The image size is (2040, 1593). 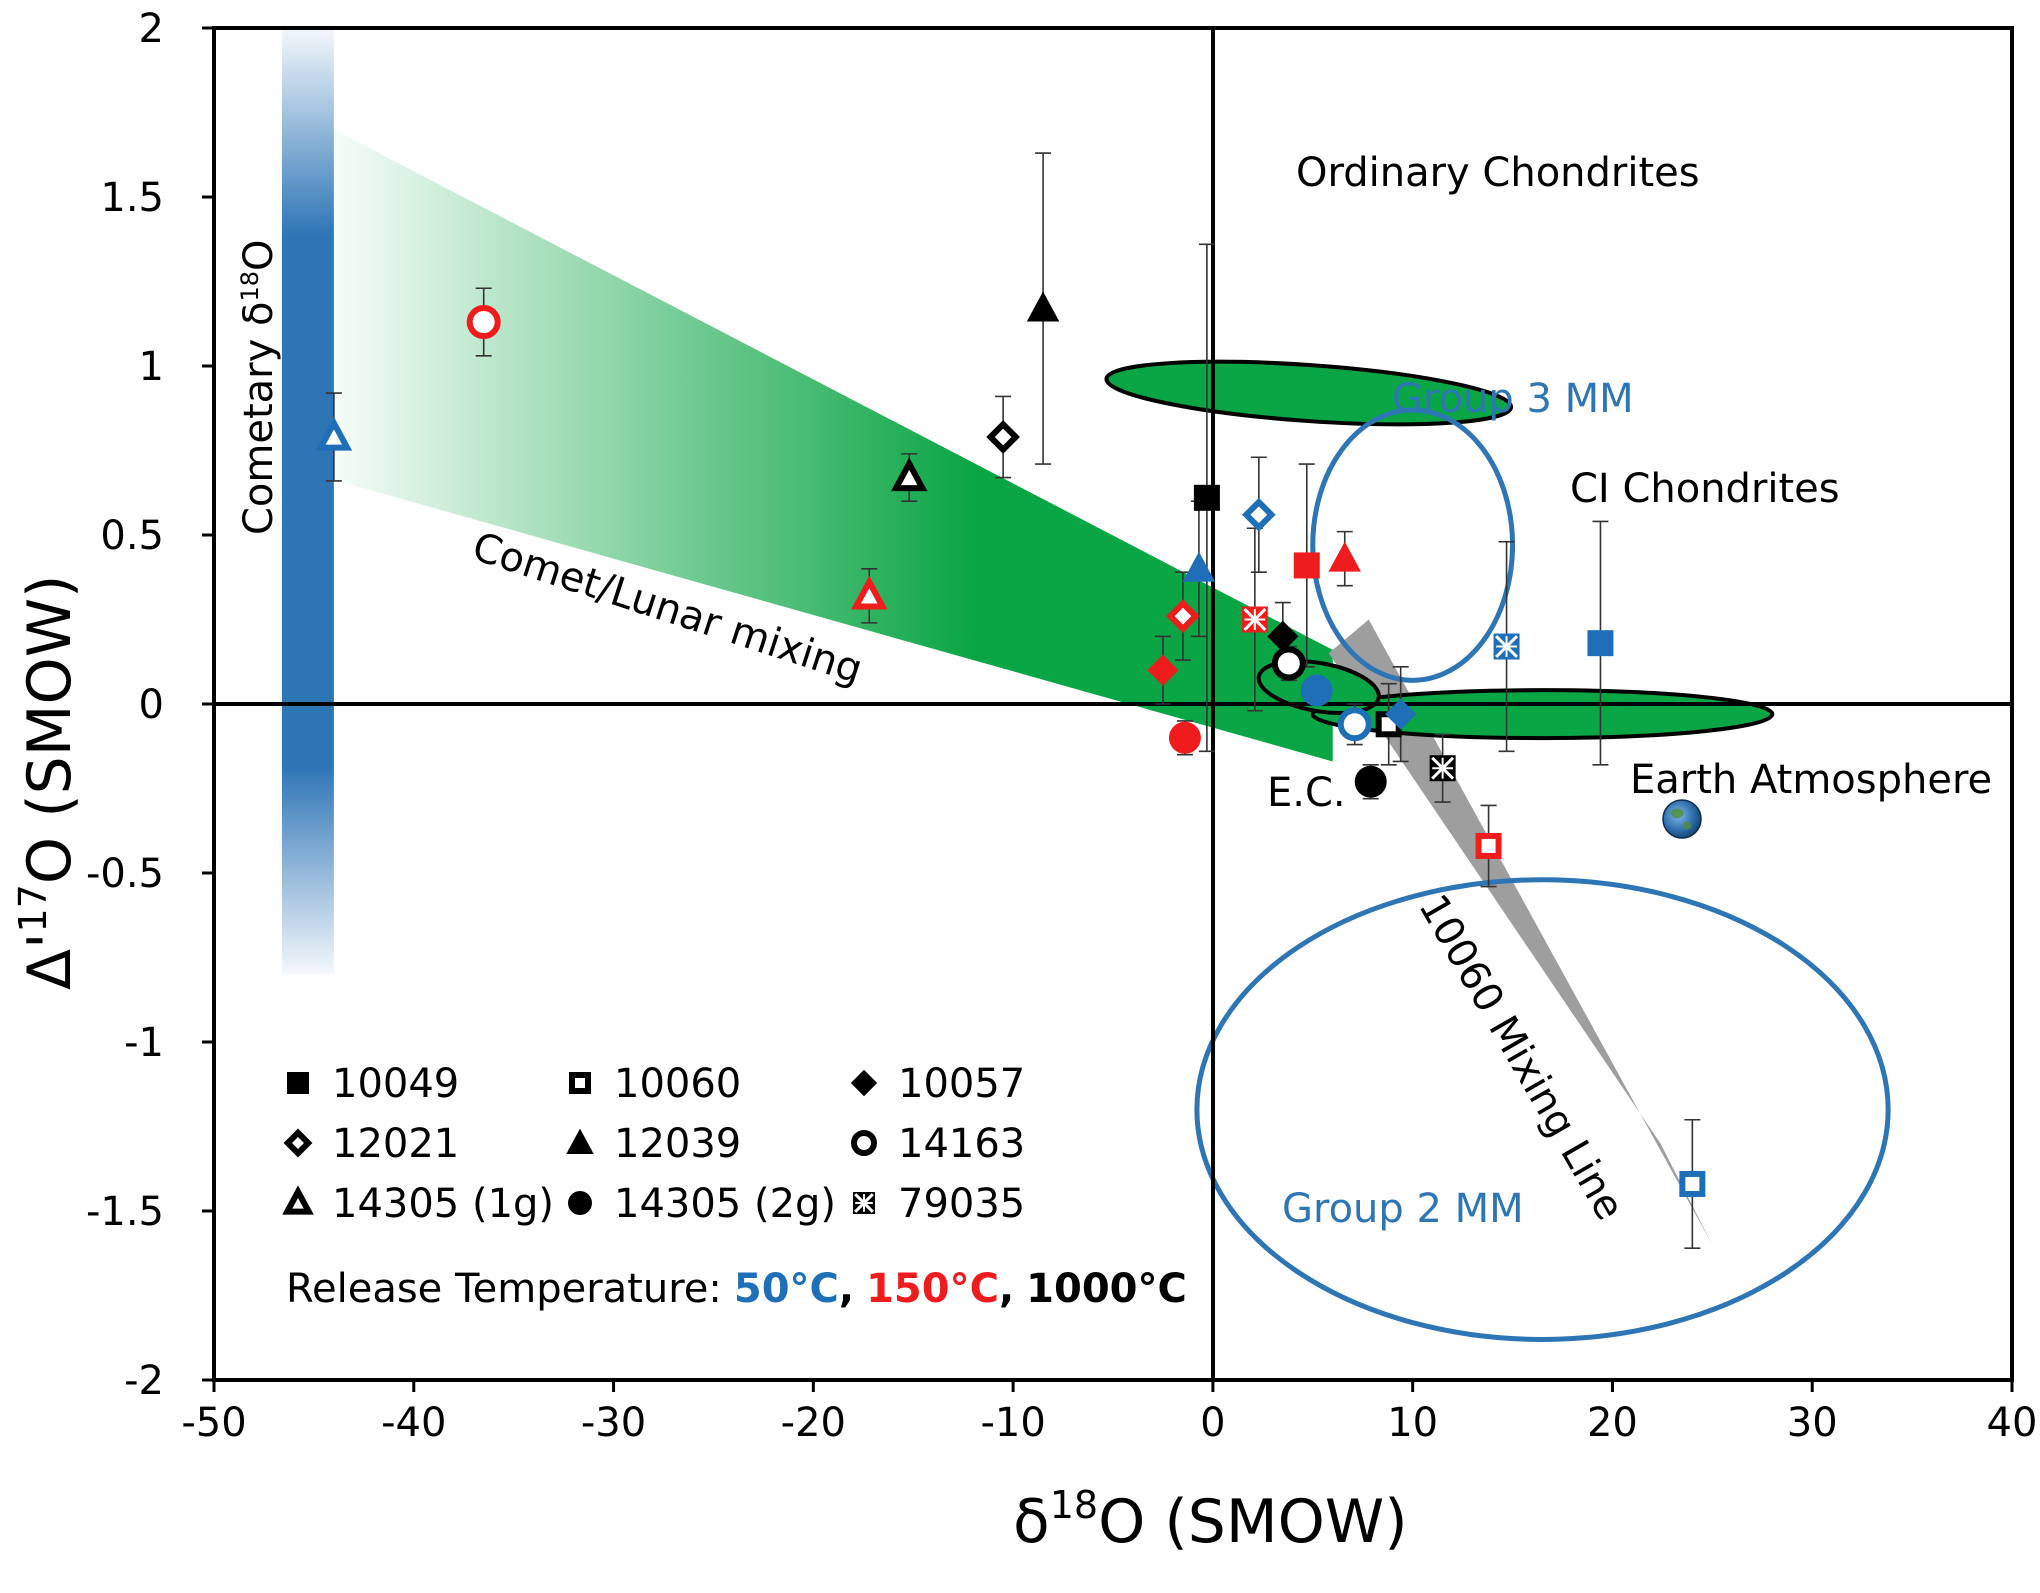 I want to click on point-14305-2g-50c, so click(x=1316, y=690).